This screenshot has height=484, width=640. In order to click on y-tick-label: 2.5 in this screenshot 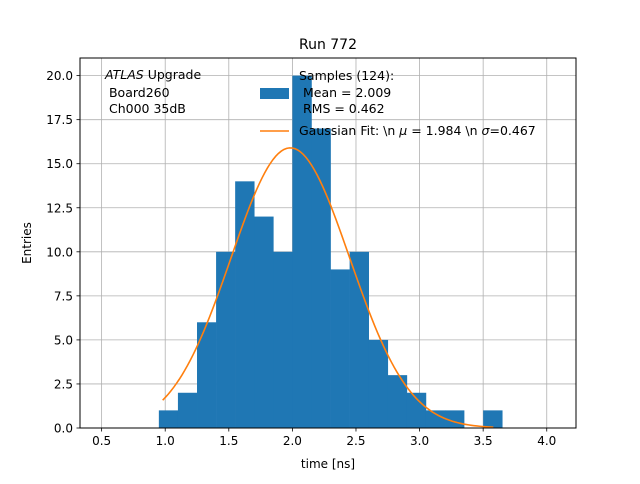, I will do `click(63, 384)`.